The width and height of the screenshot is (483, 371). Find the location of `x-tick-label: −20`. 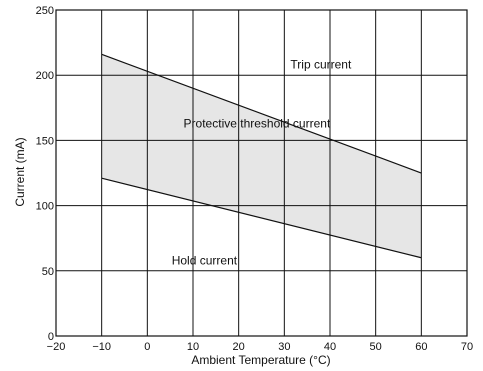

x-tick-label: −20 is located at coordinates (56, 347).